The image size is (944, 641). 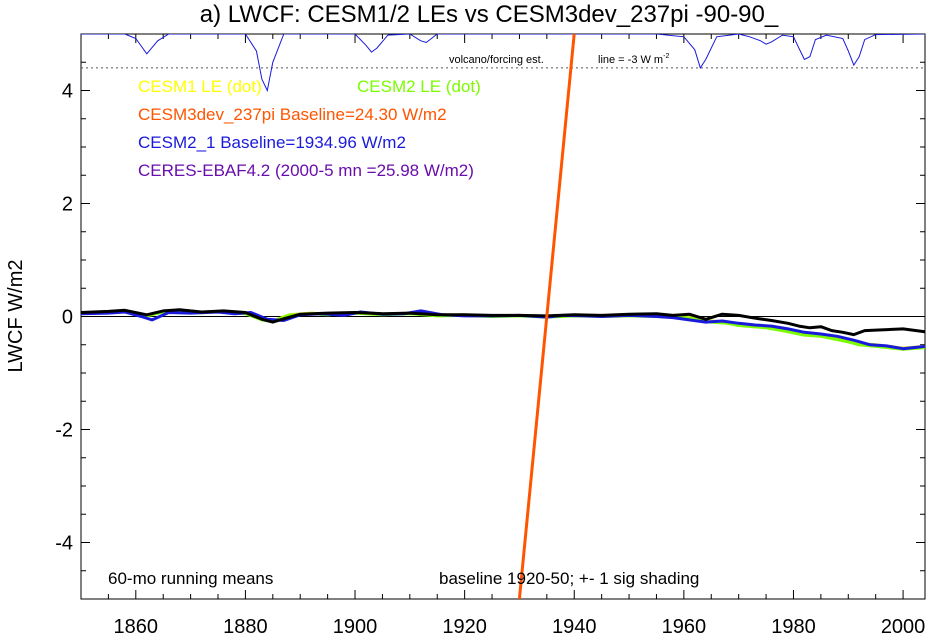 What do you see at coordinates (200, 86) in the screenshot?
I see `legend-entry-1: CESM1 LE (dot)` at bounding box center [200, 86].